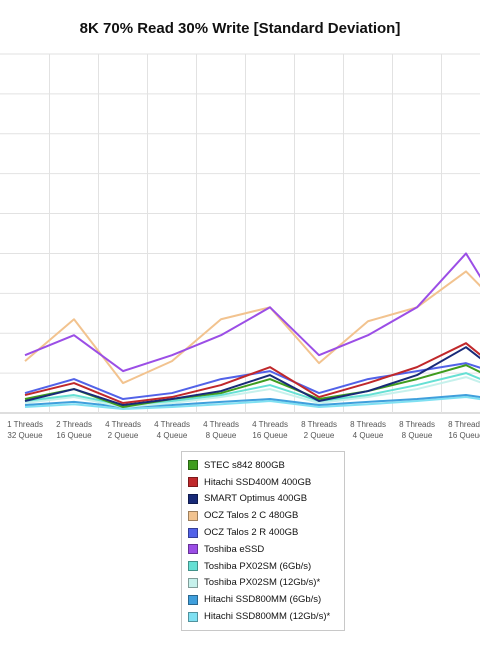  Describe the element at coordinates (221, 430) in the screenshot. I see `x-tick-label: 4 Threads 8 Queue` at that location.